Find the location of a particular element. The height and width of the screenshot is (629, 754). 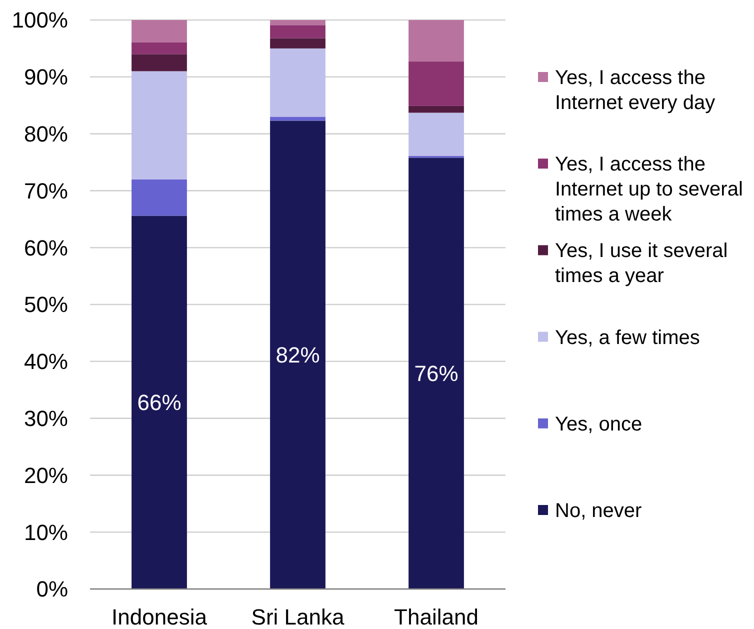

y-tick-label: 20% is located at coordinates (46, 475).